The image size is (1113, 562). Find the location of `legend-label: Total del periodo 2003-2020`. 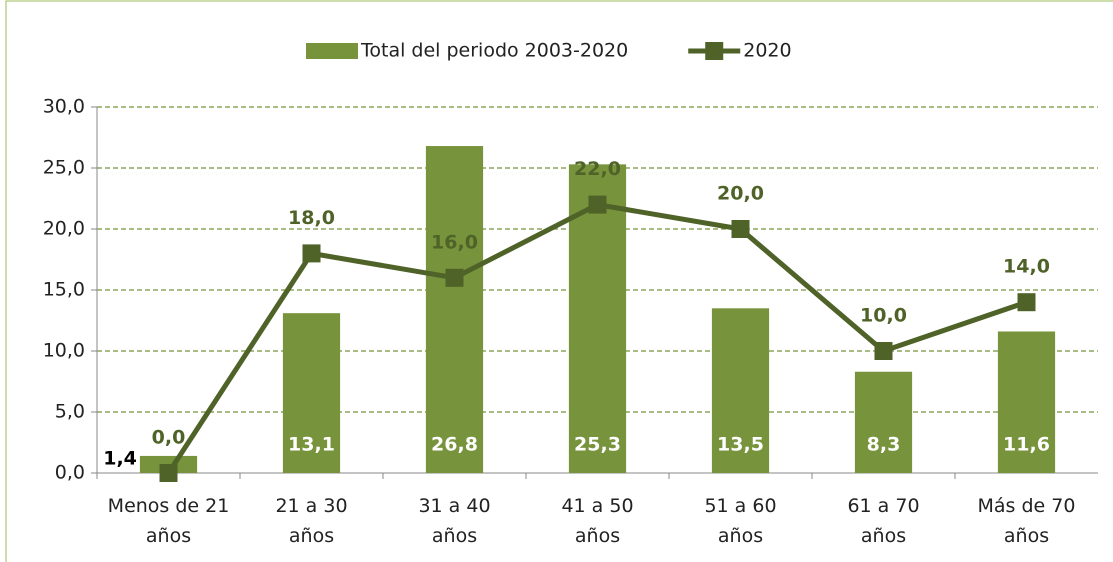

legend-label: Total del periodo 2003-2020 is located at coordinates (494, 51).